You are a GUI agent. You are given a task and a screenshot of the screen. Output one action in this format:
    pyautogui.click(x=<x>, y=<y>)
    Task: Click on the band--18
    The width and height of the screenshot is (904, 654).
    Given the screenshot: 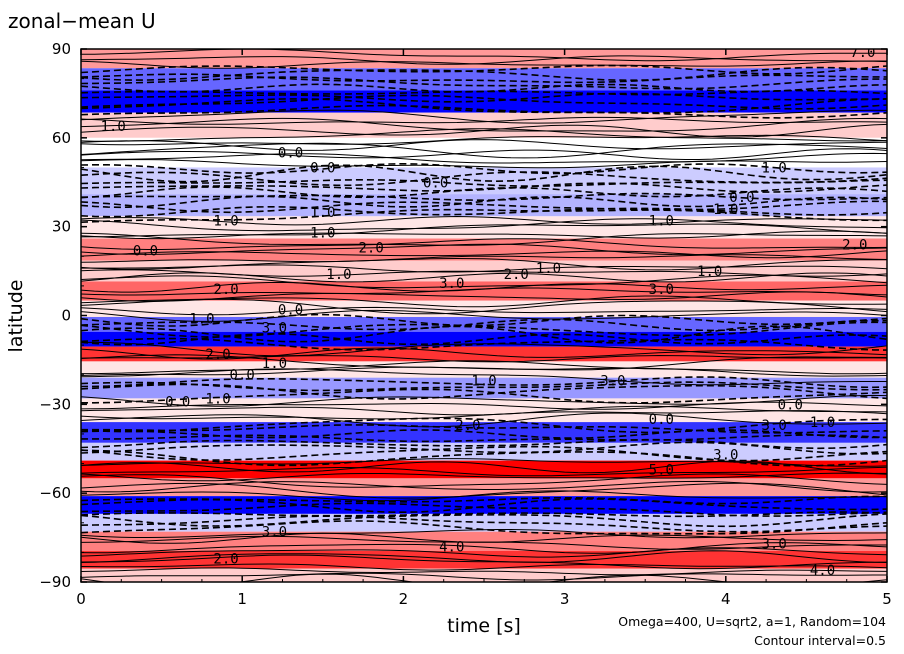 What is the action you would take?
    pyautogui.click(x=484, y=369)
    